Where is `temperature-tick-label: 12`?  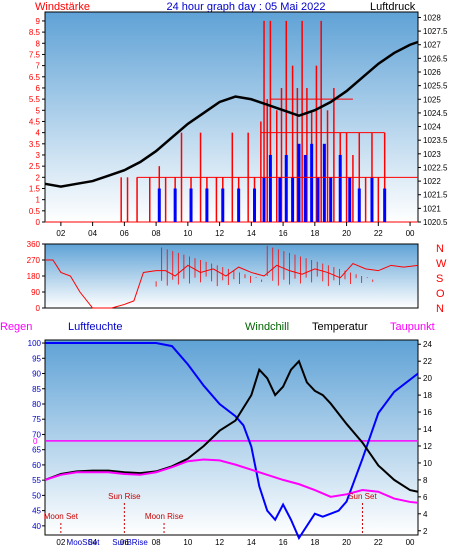 temperature-tick-label: 12 is located at coordinates (427, 446).